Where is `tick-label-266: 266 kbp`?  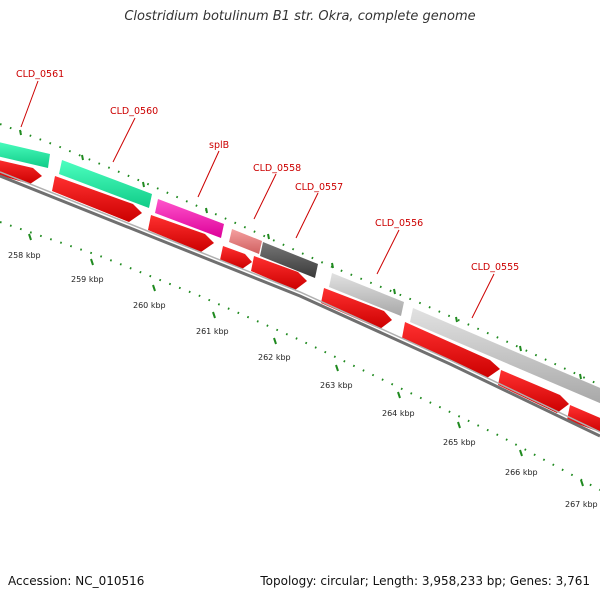 tick-label-266: 266 kbp is located at coordinates (521, 472).